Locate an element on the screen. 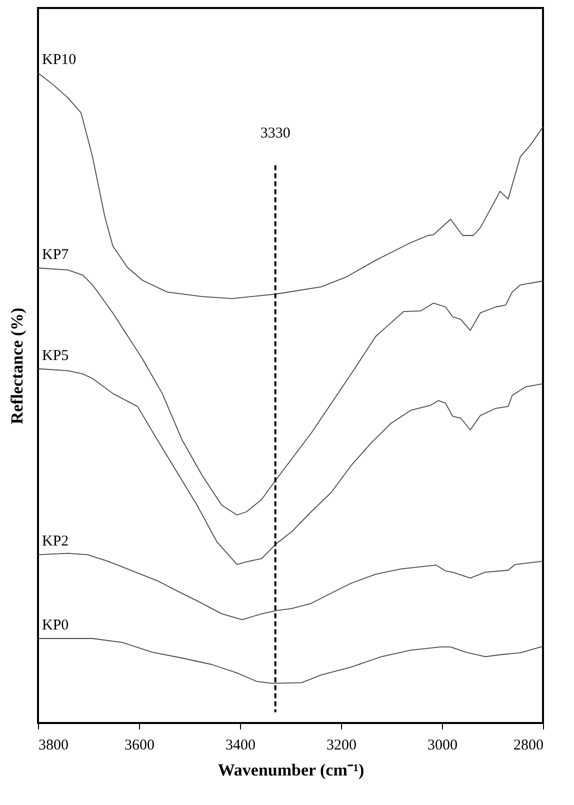 Image resolution: width=574 pixels, height=805 pixels. x-tick-label: 3600 is located at coordinates (139, 746).